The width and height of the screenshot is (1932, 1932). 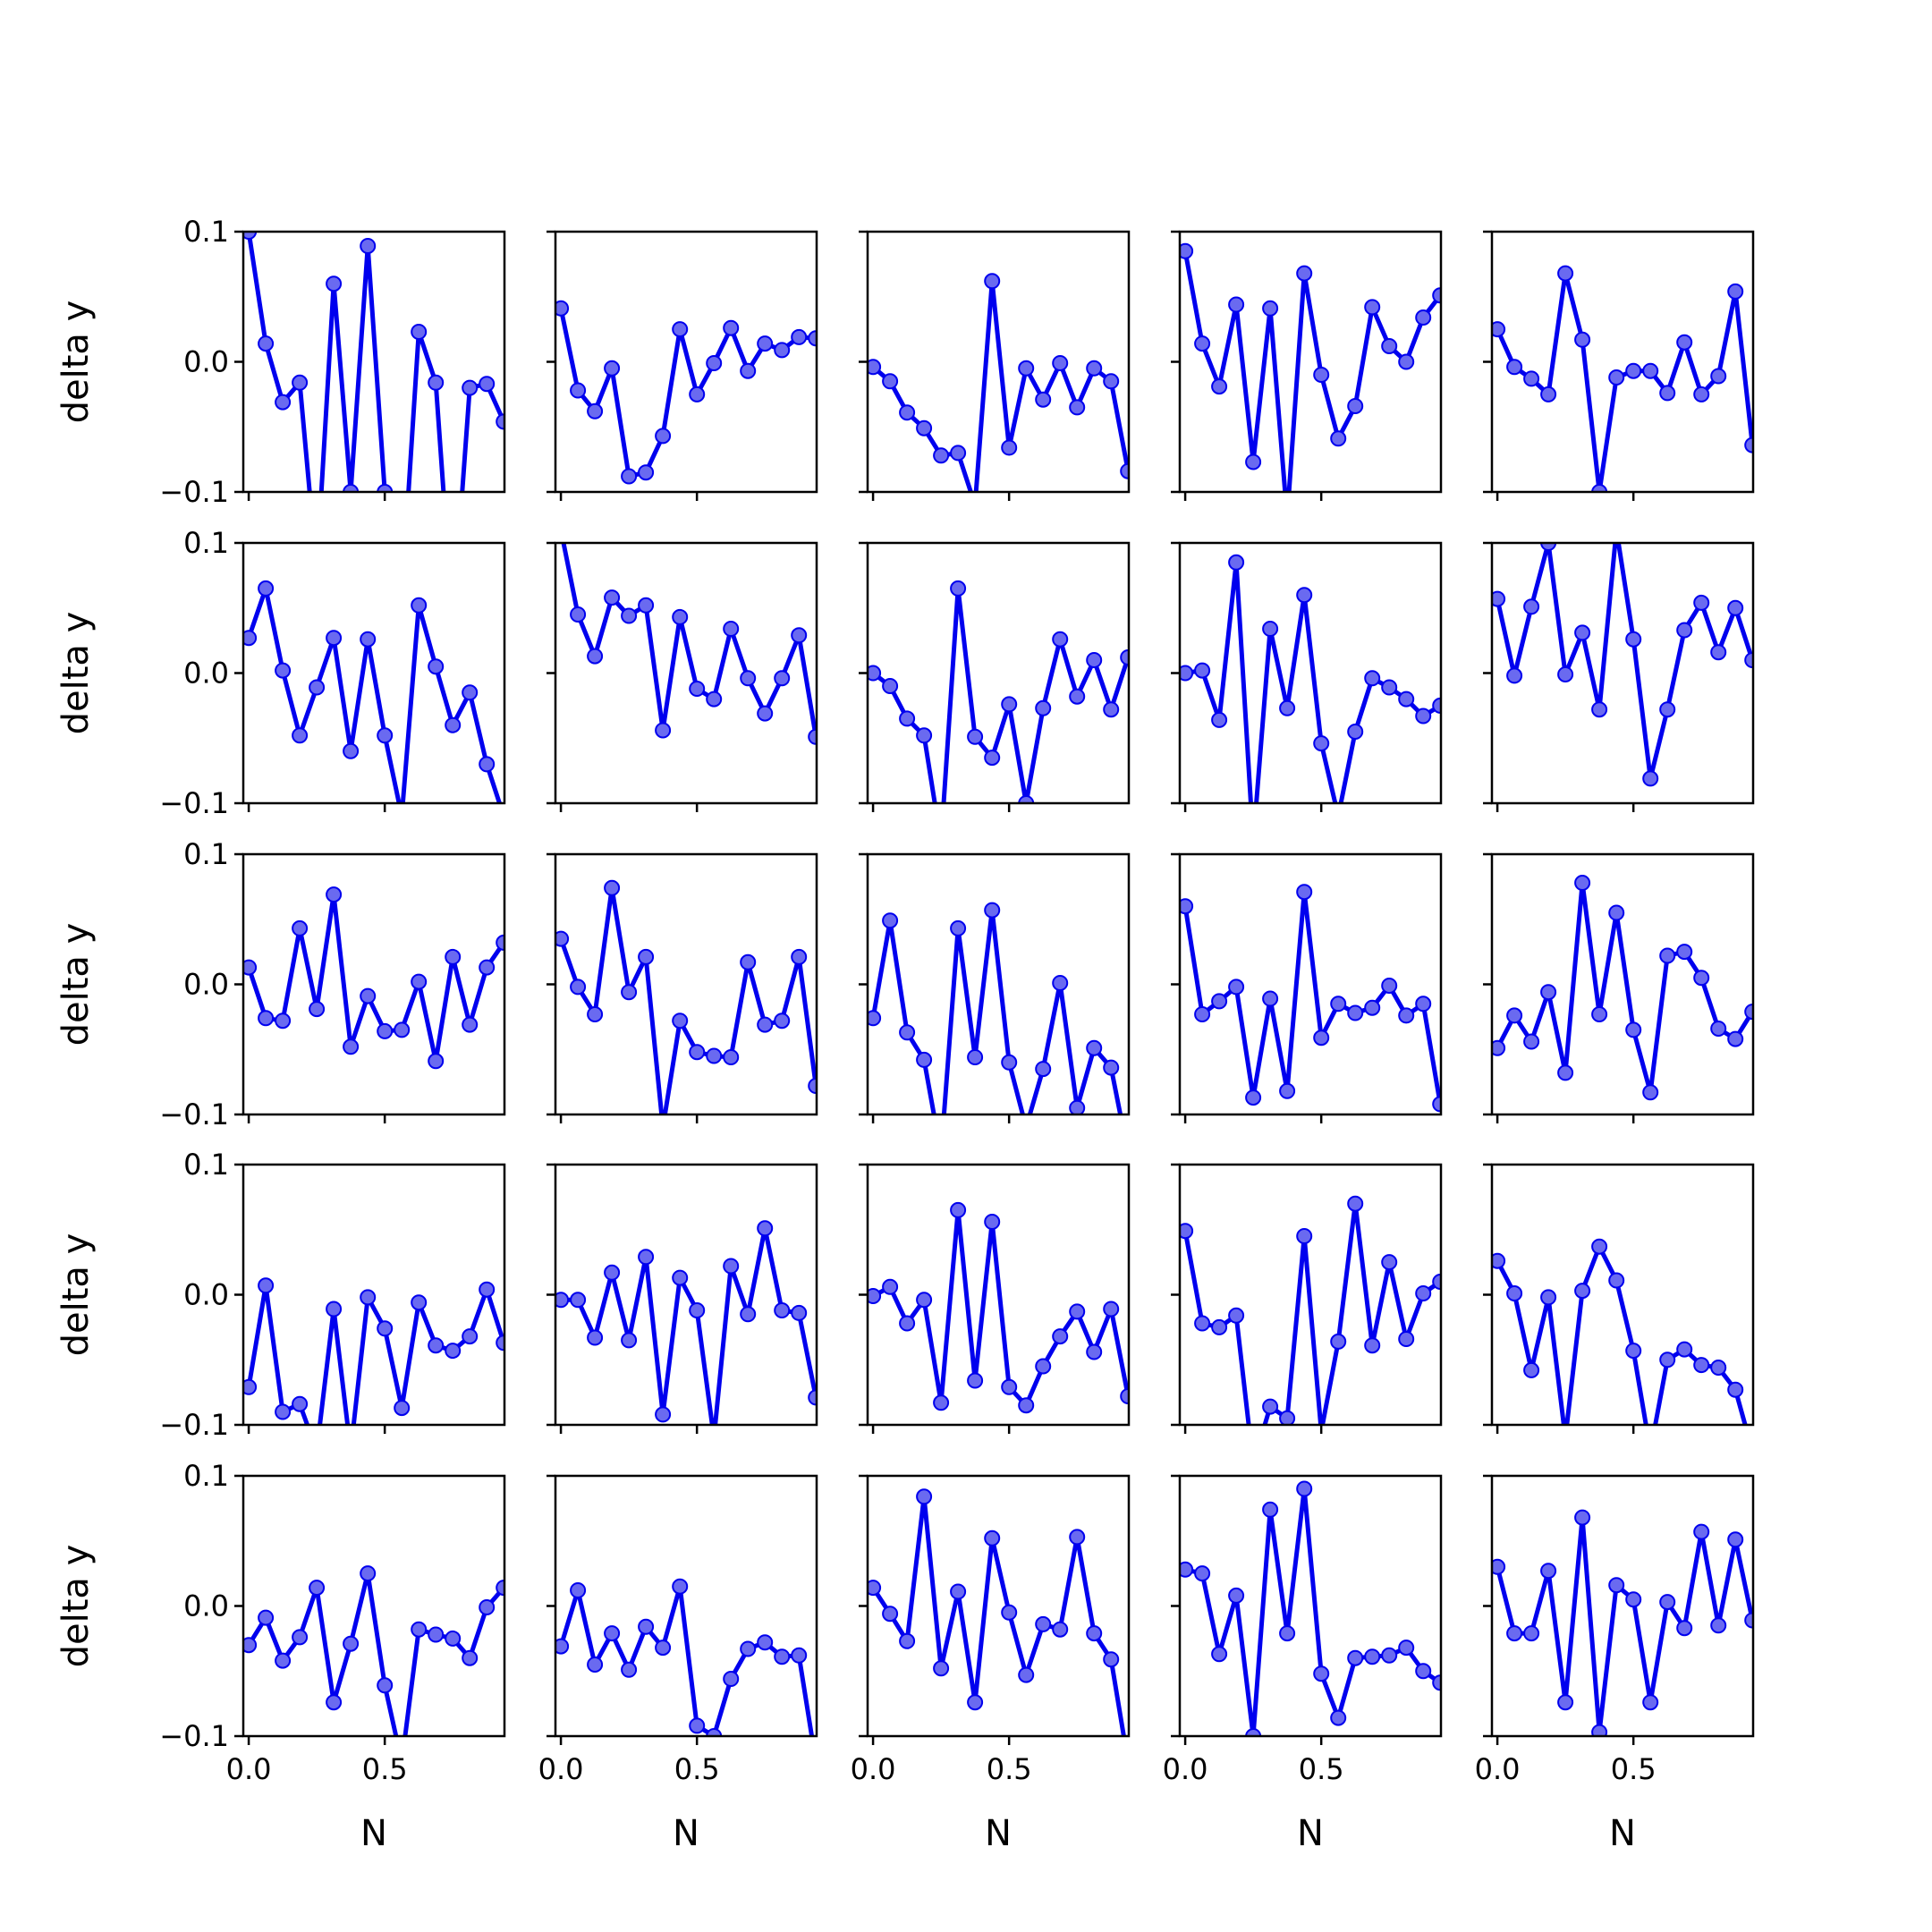 I want to click on subplot-r2-c2, so click(x=997, y=1006).